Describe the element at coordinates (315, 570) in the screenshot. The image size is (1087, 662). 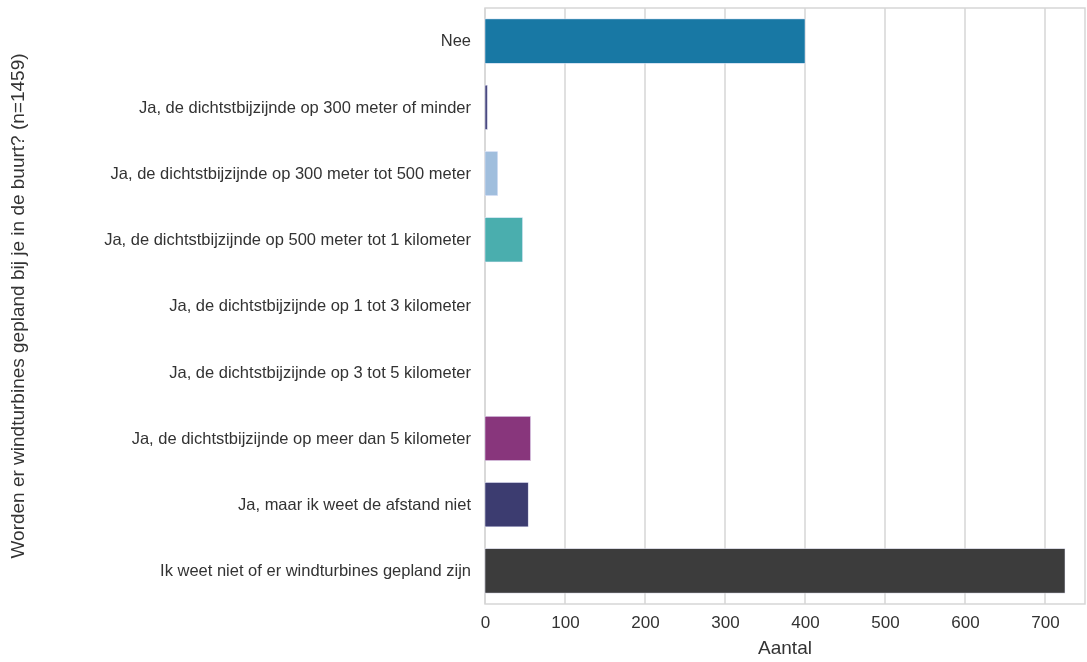
I see `y-tick-label: Ik weet niet of er windturbines gepland zijn` at that location.